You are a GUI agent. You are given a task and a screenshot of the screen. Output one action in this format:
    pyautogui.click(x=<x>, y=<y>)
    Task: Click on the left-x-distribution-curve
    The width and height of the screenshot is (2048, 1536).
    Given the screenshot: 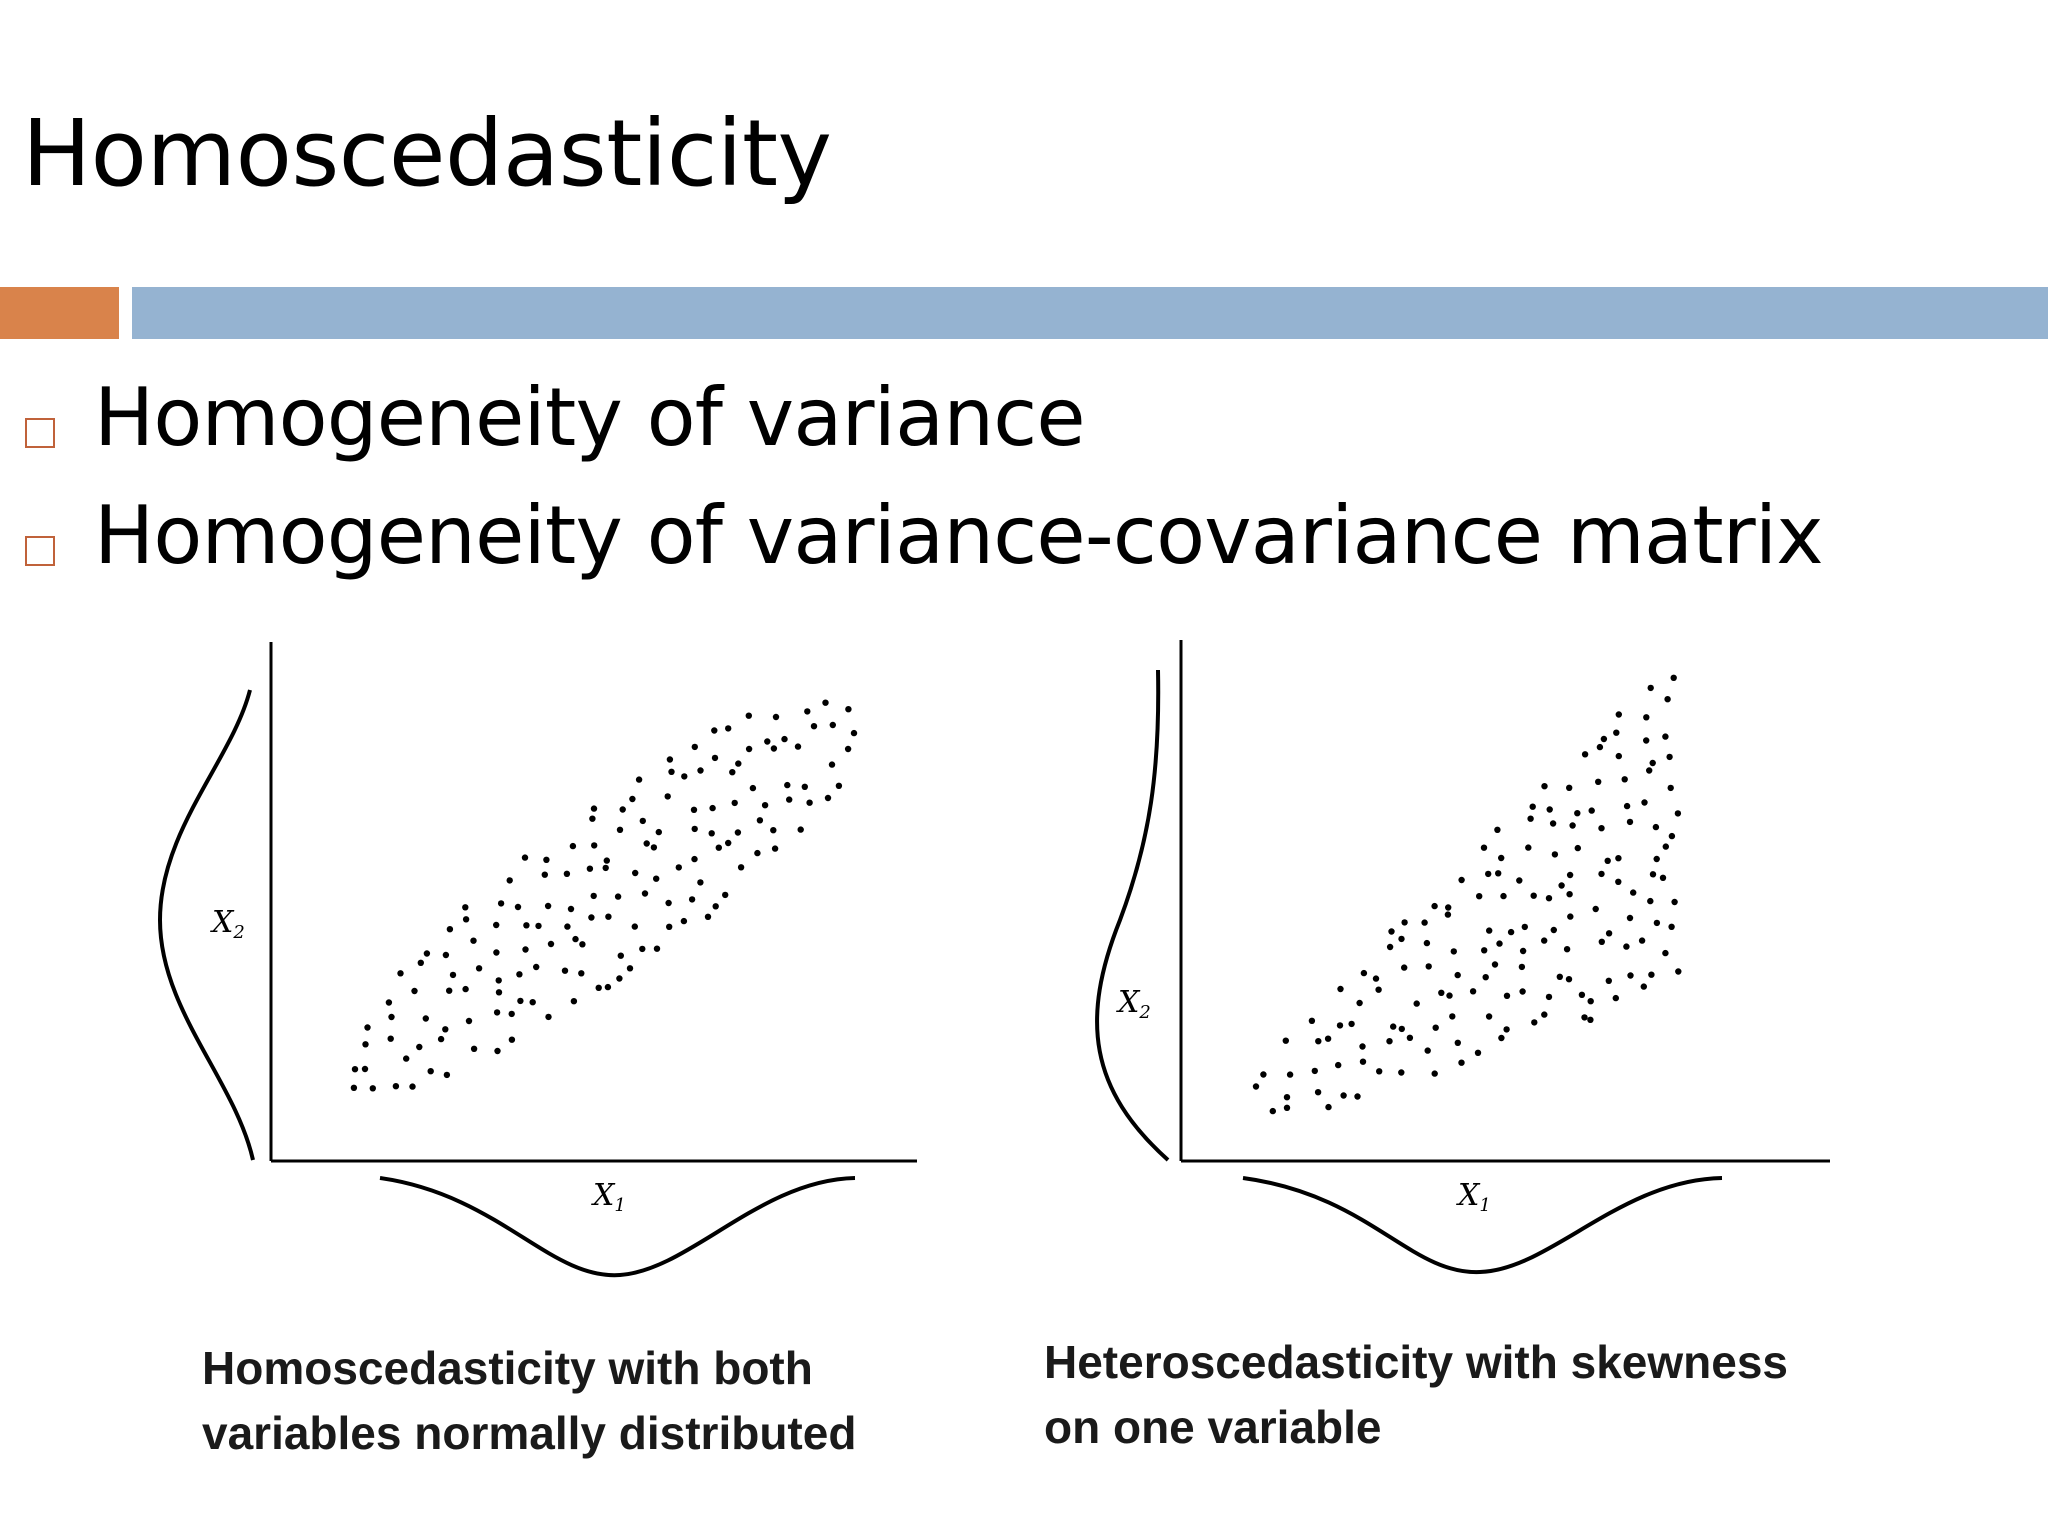 What is the action you would take?
    pyautogui.click(x=617, y=1227)
    